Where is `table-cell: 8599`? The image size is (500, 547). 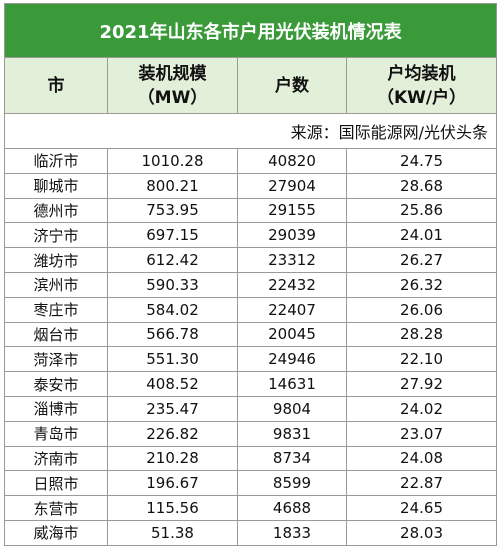
table-cell: 8599 is located at coordinates (292, 483).